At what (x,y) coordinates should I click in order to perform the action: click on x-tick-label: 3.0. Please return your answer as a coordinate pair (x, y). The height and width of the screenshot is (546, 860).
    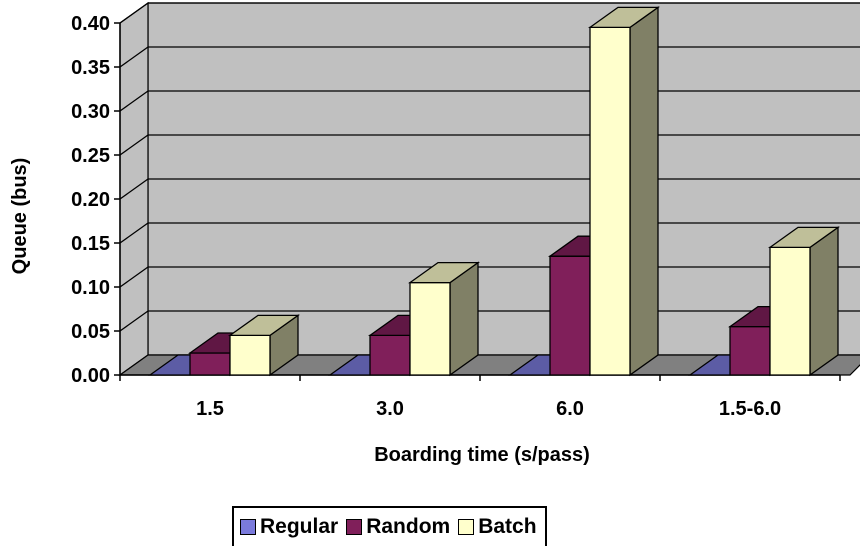
    Looking at the image, I should click on (390, 409).